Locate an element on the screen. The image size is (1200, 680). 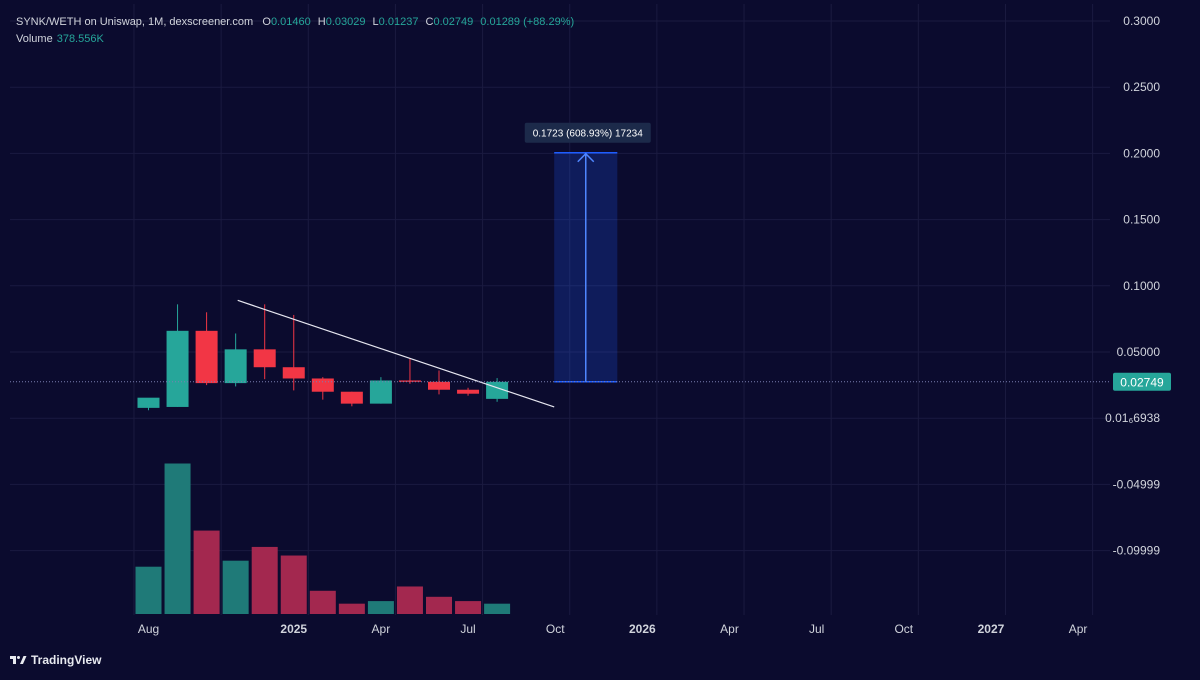
tradingview-brand: TradingView is located at coordinates (55, 660).